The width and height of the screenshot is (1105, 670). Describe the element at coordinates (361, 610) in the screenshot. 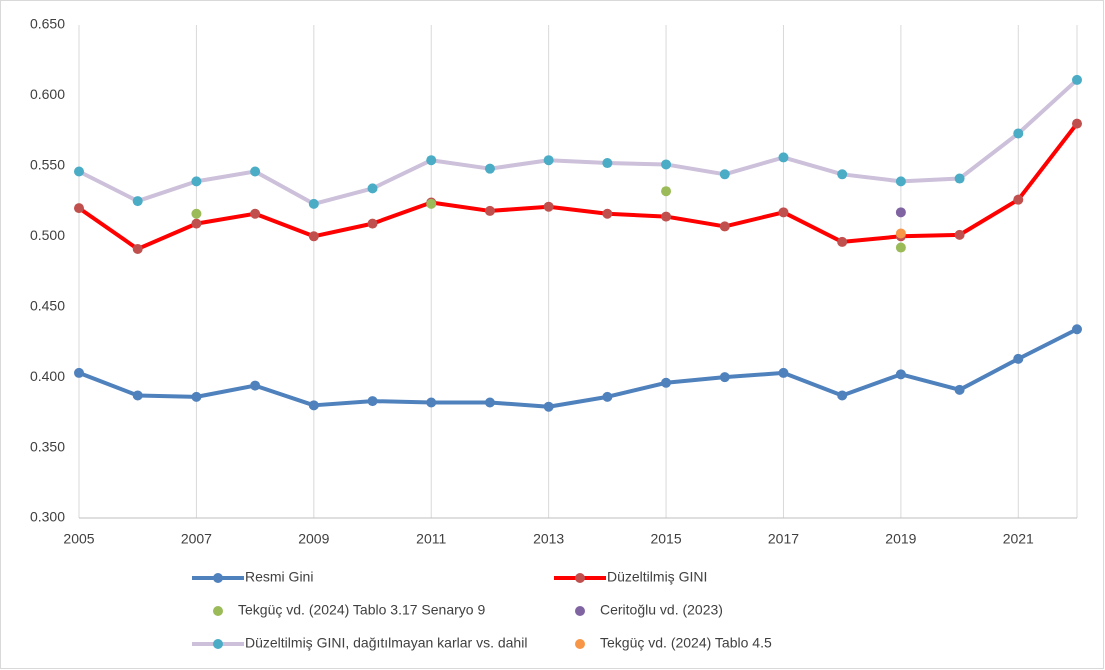

I see `legend-label: Tekgüç vd. (2024) Tablo 3.17 Senaryo 9` at that location.